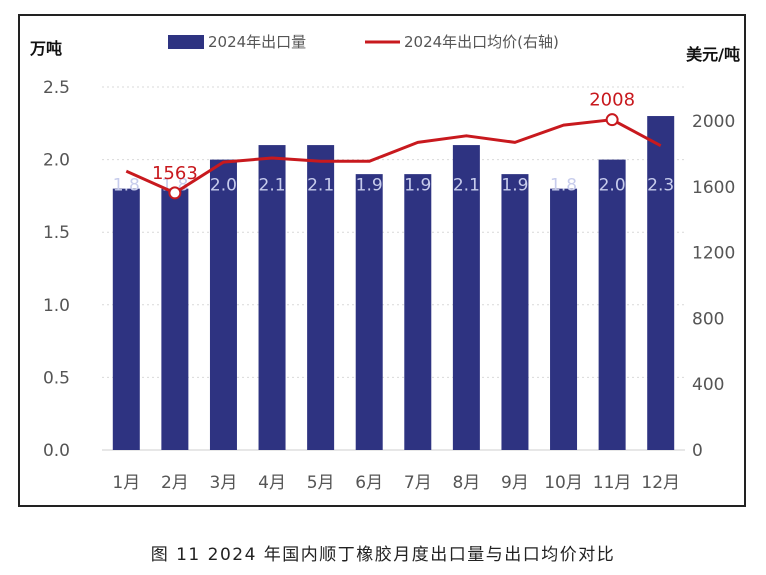 The image size is (766, 575). What do you see at coordinates (56, 378) in the screenshot?
I see `left-tick-label: 0.5` at bounding box center [56, 378].